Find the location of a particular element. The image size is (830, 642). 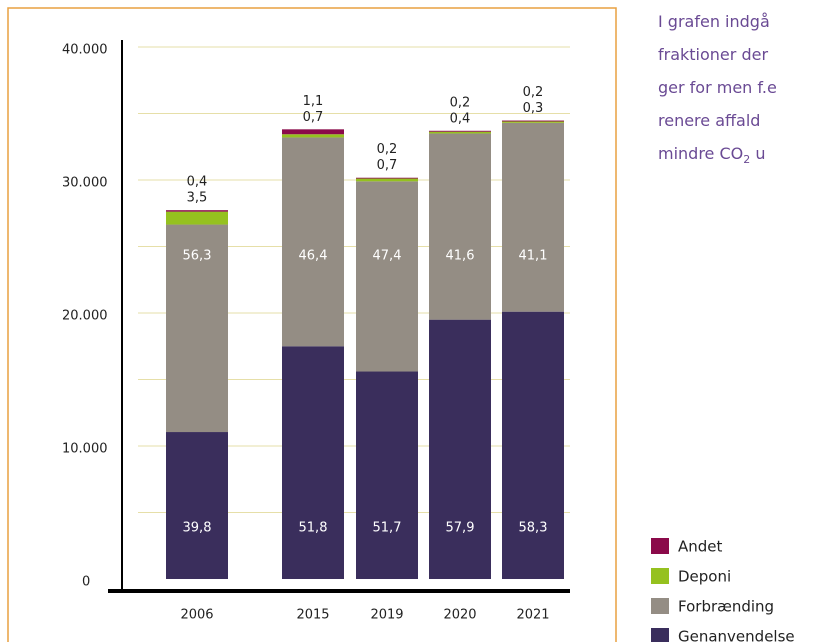

side-text: I grafen indgå is located at coordinates (714, 21).